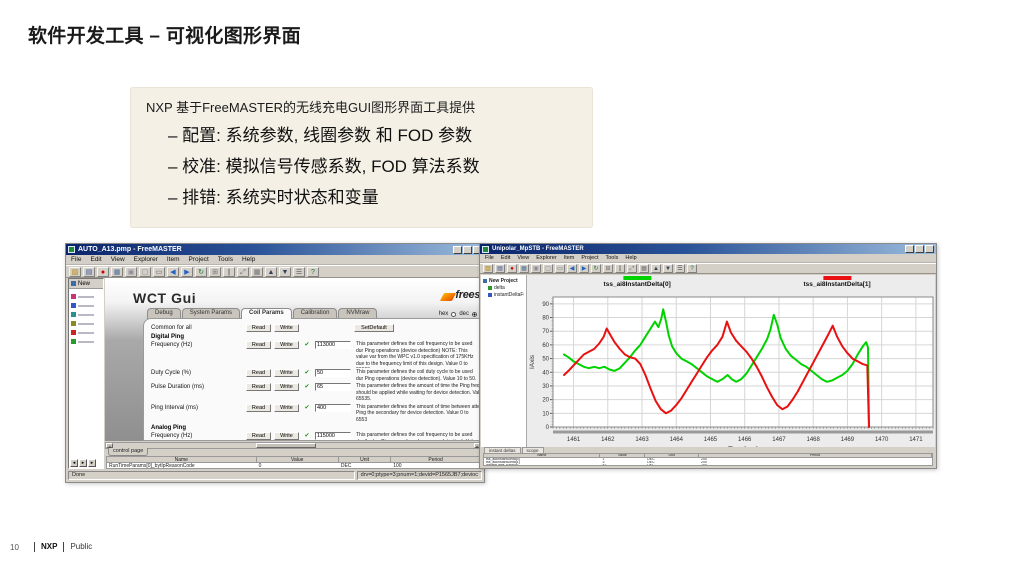 Image resolution: width=1022 pixels, height=574 pixels. What do you see at coordinates (708, 249) in the screenshot?
I see `title-bar: Unipolar_MpSTB - FreeMASTER` at bounding box center [708, 249].